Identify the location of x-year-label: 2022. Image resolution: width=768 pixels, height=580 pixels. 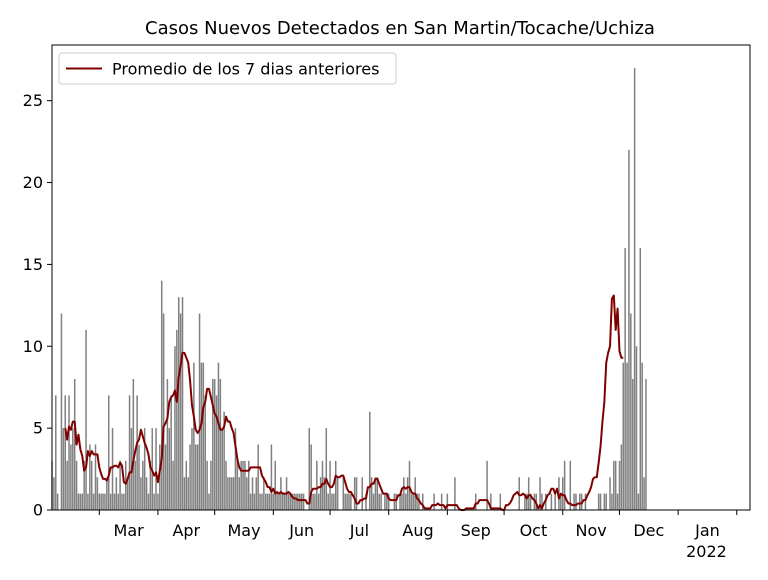
(706, 551).